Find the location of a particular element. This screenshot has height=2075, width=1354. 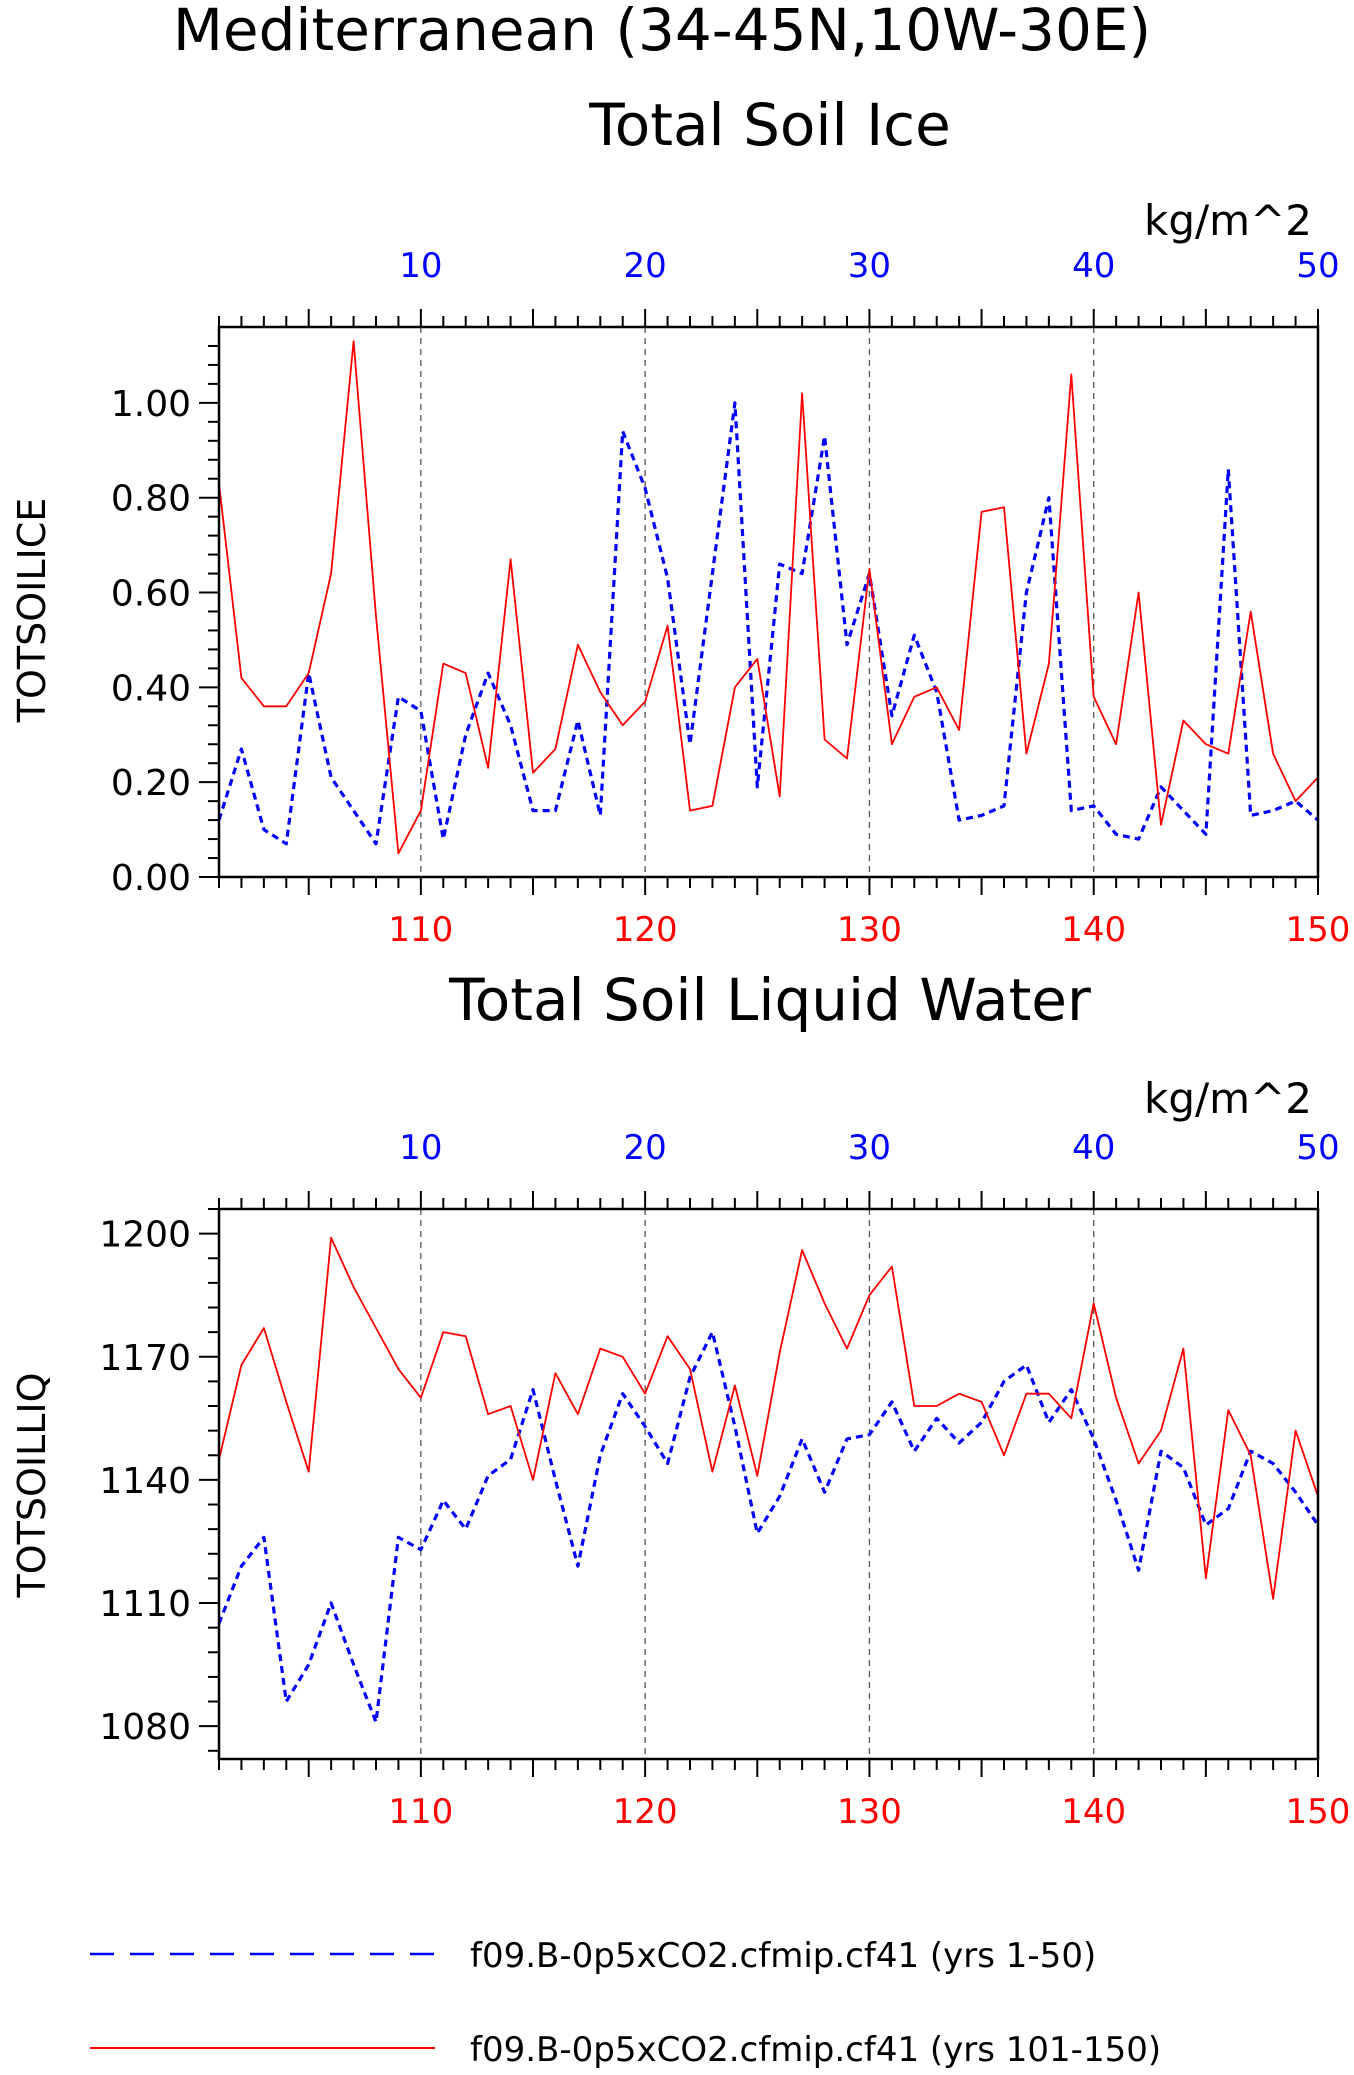

y-tick-labels: 1080 1110 1140 1170 1200 is located at coordinates (145, 1482).